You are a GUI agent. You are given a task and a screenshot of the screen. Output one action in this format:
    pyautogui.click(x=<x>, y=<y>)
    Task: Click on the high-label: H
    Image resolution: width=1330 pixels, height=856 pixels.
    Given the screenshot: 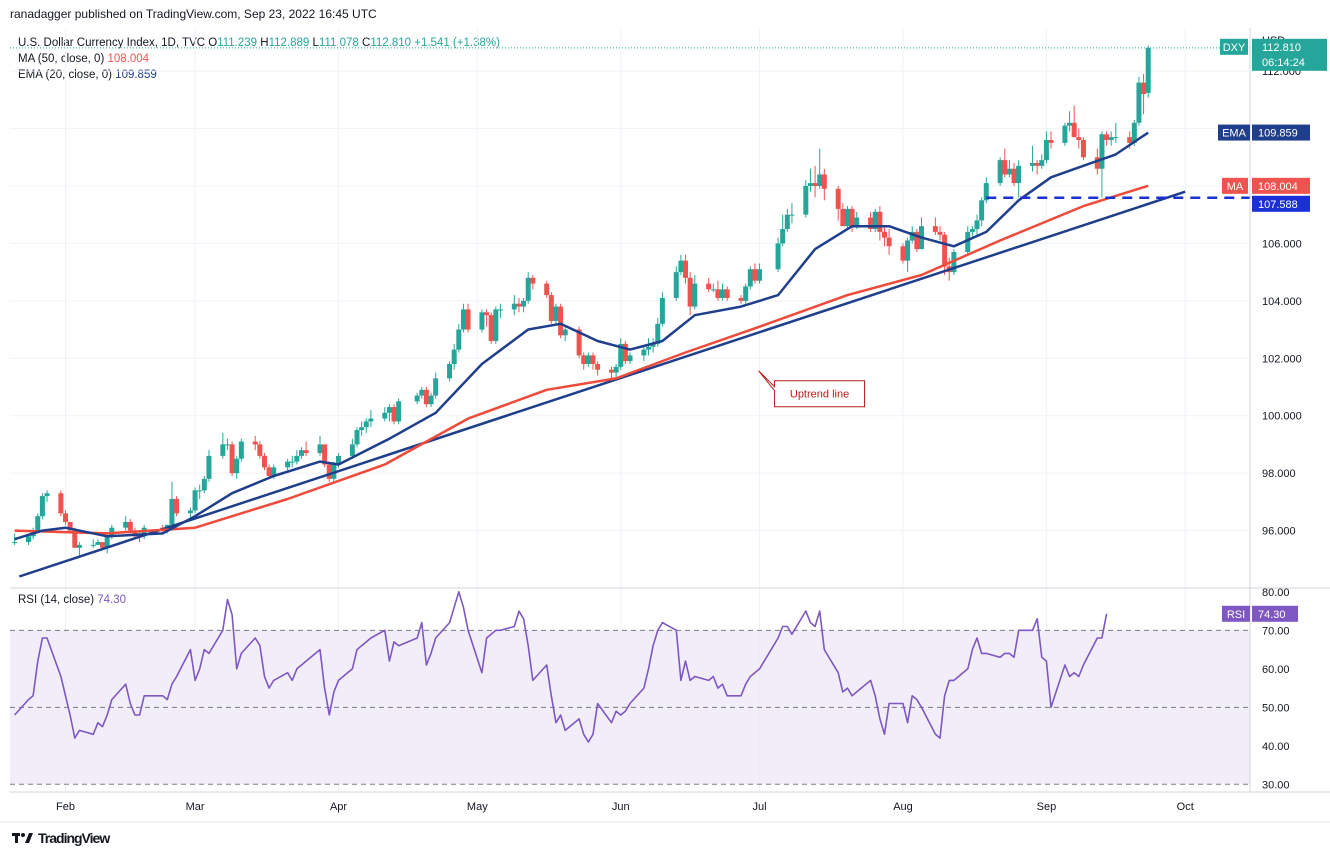 What is the action you would take?
    pyautogui.click(x=264, y=43)
    